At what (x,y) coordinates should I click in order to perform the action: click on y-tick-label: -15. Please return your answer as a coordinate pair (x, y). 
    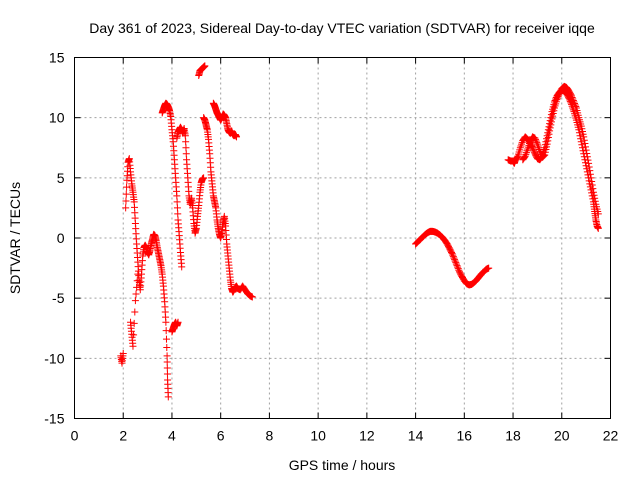
    Looking at the image, I should click on (54, 419).